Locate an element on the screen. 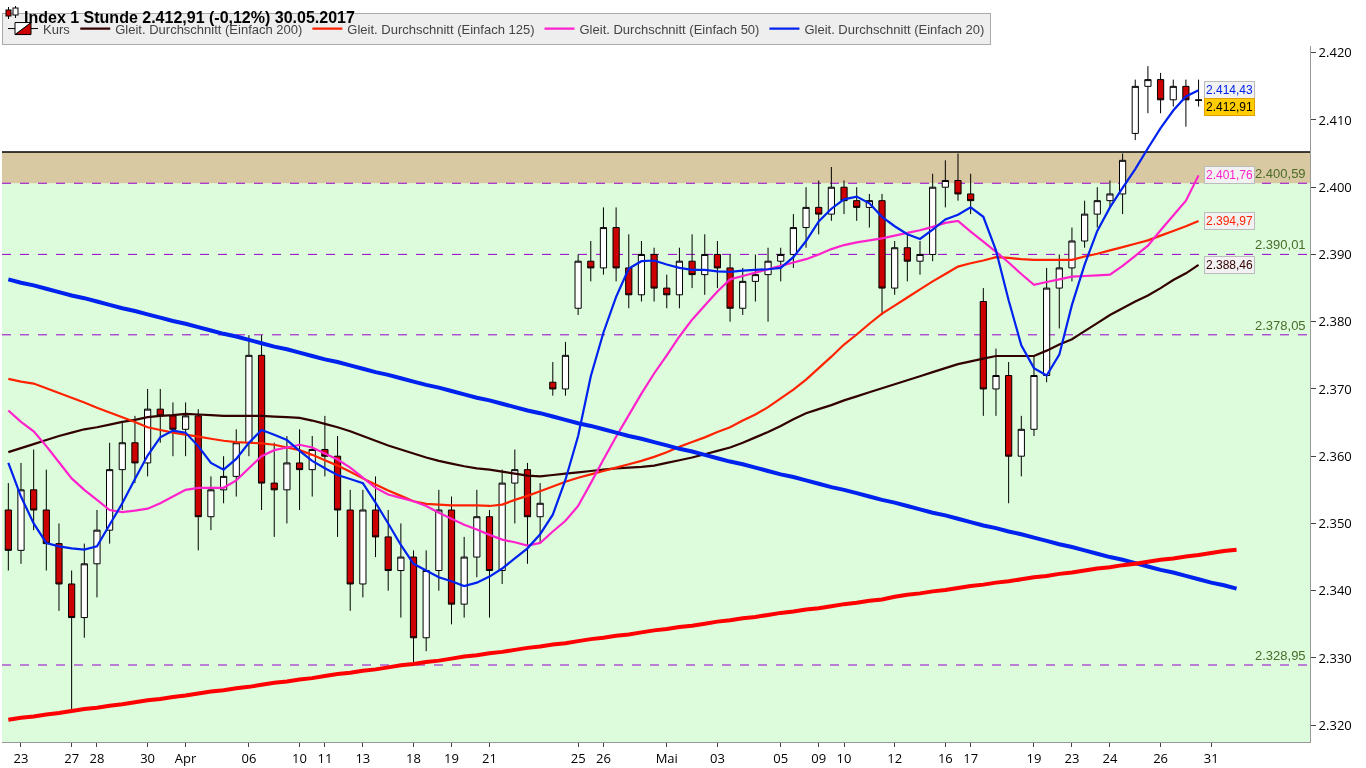 This screenshot has width=1366, height=768. x-tick-label: 10 is located at coordinates (299, 757).